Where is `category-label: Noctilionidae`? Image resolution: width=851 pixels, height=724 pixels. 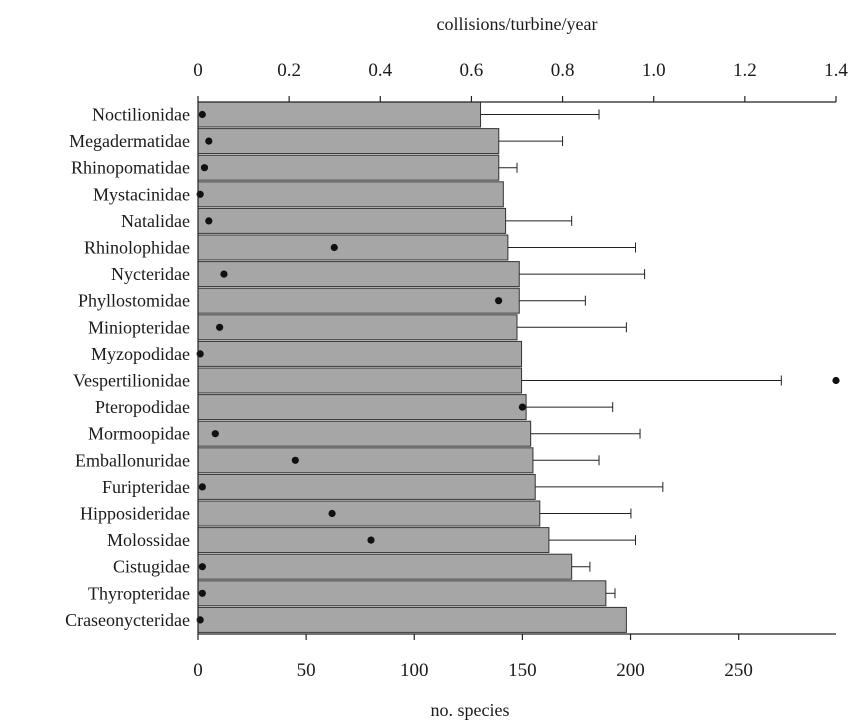
category-label: Noctilionidae is located at coordinates (141, 115).